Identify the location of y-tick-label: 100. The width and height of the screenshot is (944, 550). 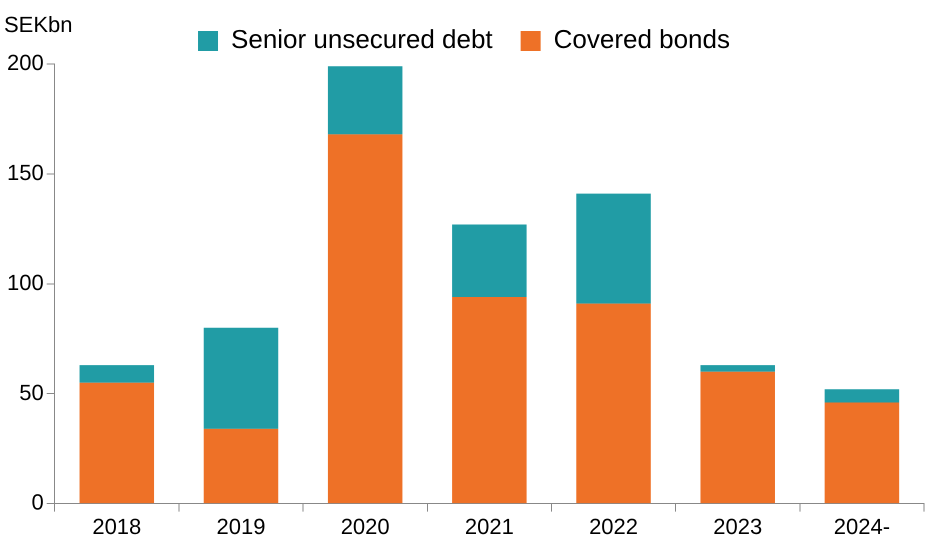
(25, 282).